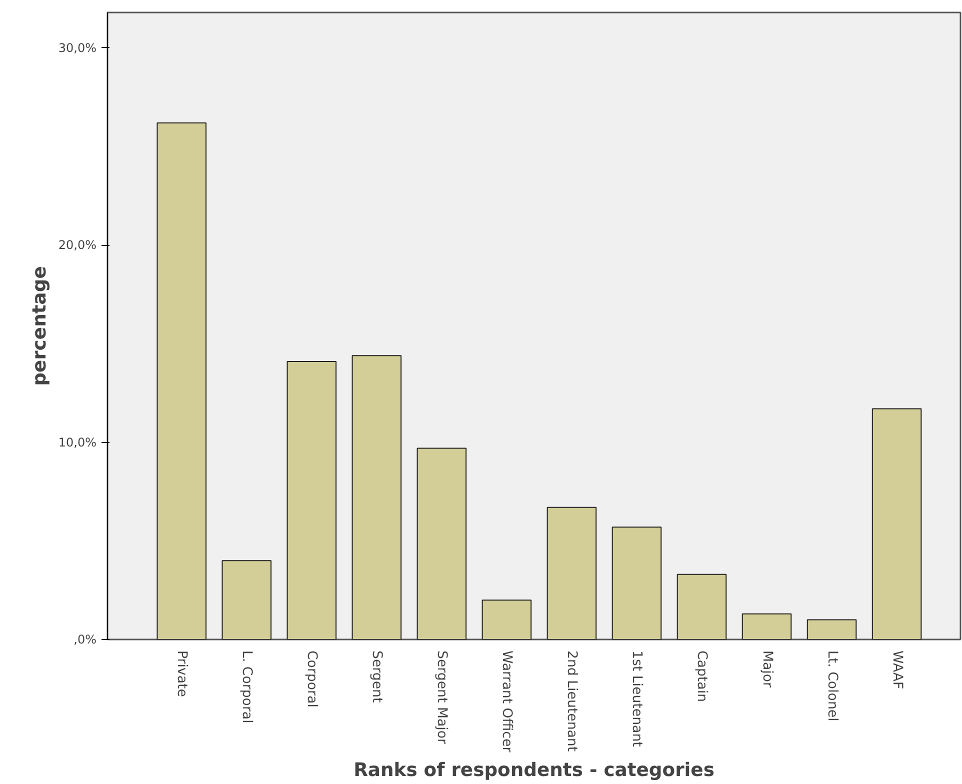 The image size is (962, 784). Describe the element at coordinates (77, 47) in the screenshot. I see `y-tick-label: 30,0%` at that location.